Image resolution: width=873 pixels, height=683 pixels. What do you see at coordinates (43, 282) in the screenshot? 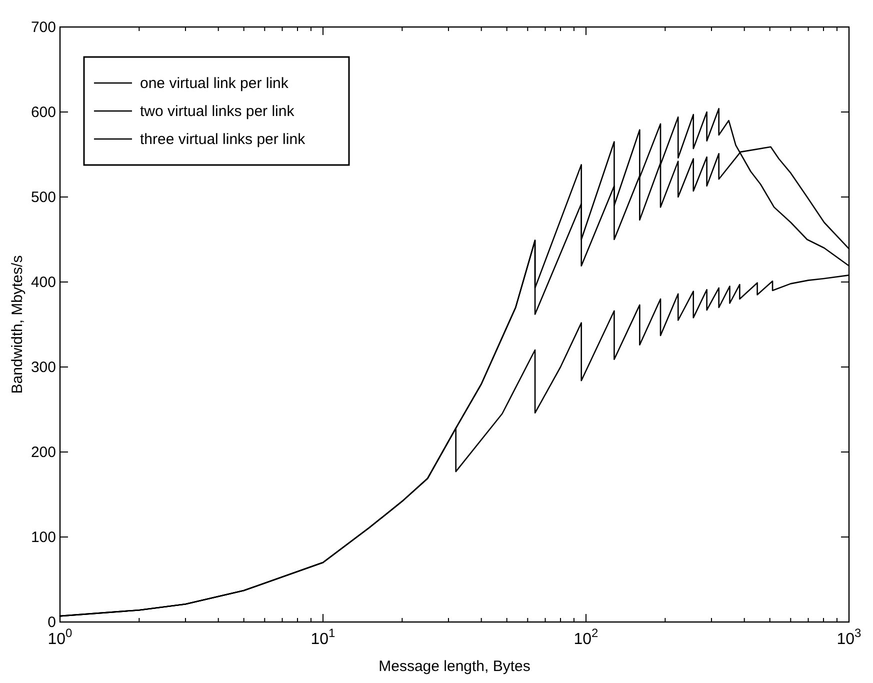
I see `y-tick-label: 400` at bounding box center [43, 282].